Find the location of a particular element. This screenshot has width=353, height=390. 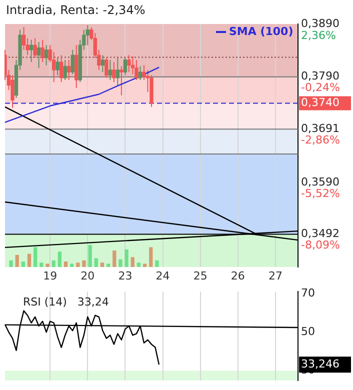

y-tick-label: 0,3790 is located at coordinates (320, 76).